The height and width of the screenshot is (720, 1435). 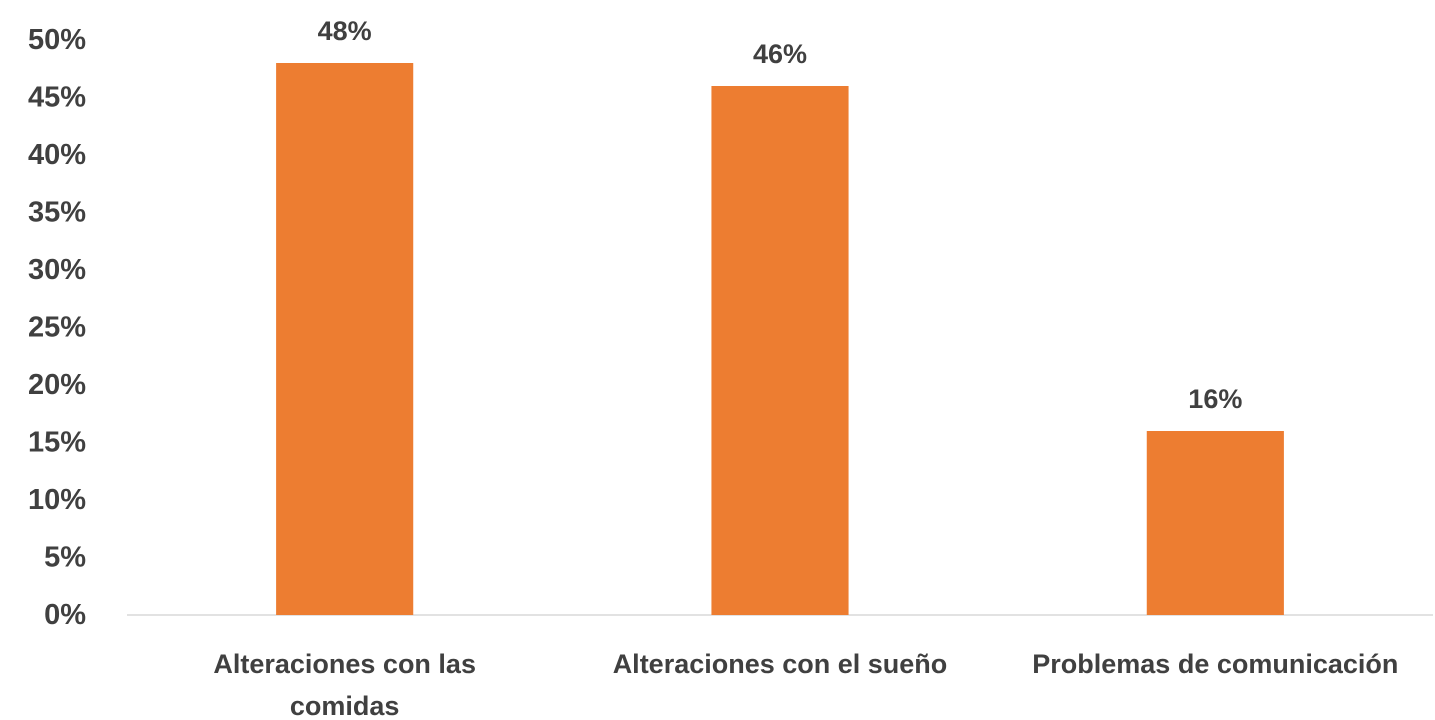 I want to click on y-tick-label: 5%, so click(x=65, y=558).